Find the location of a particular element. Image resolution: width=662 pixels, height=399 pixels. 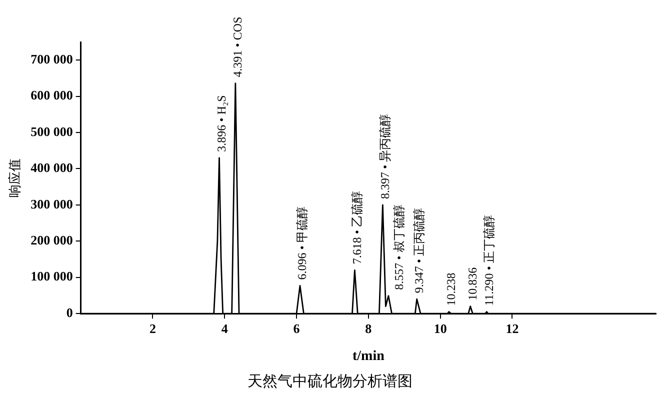

text: 天然气中硫化物分析谱图 is located at coordinates (330, 381).